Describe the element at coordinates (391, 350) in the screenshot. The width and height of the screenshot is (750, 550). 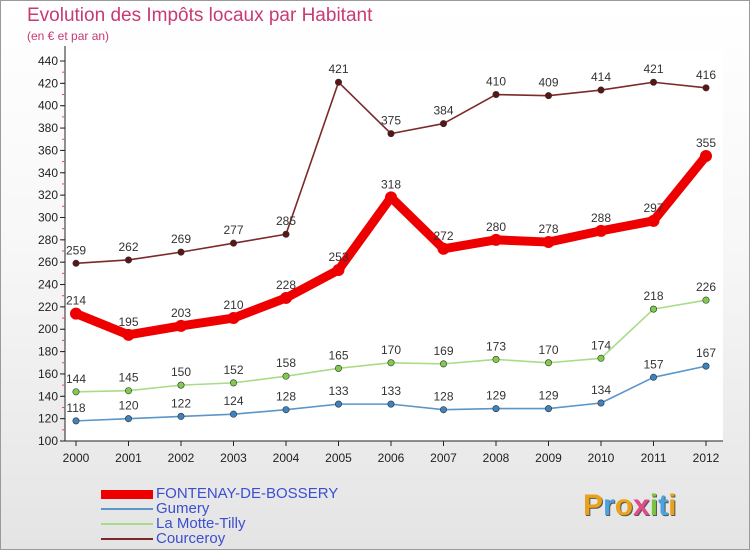
I see `data-label: 170` at that location.